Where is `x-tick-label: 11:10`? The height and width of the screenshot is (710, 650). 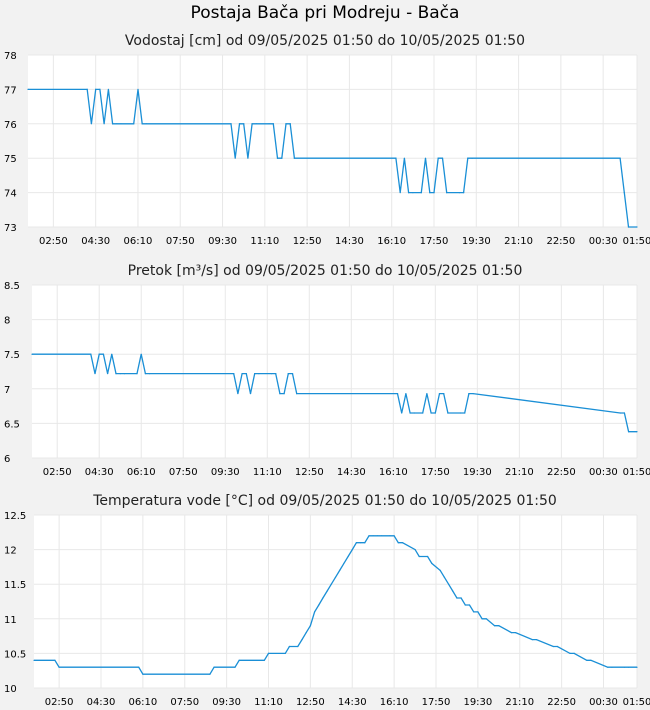
x-tick-label: 11:10 is located at coordinates (267, 472).